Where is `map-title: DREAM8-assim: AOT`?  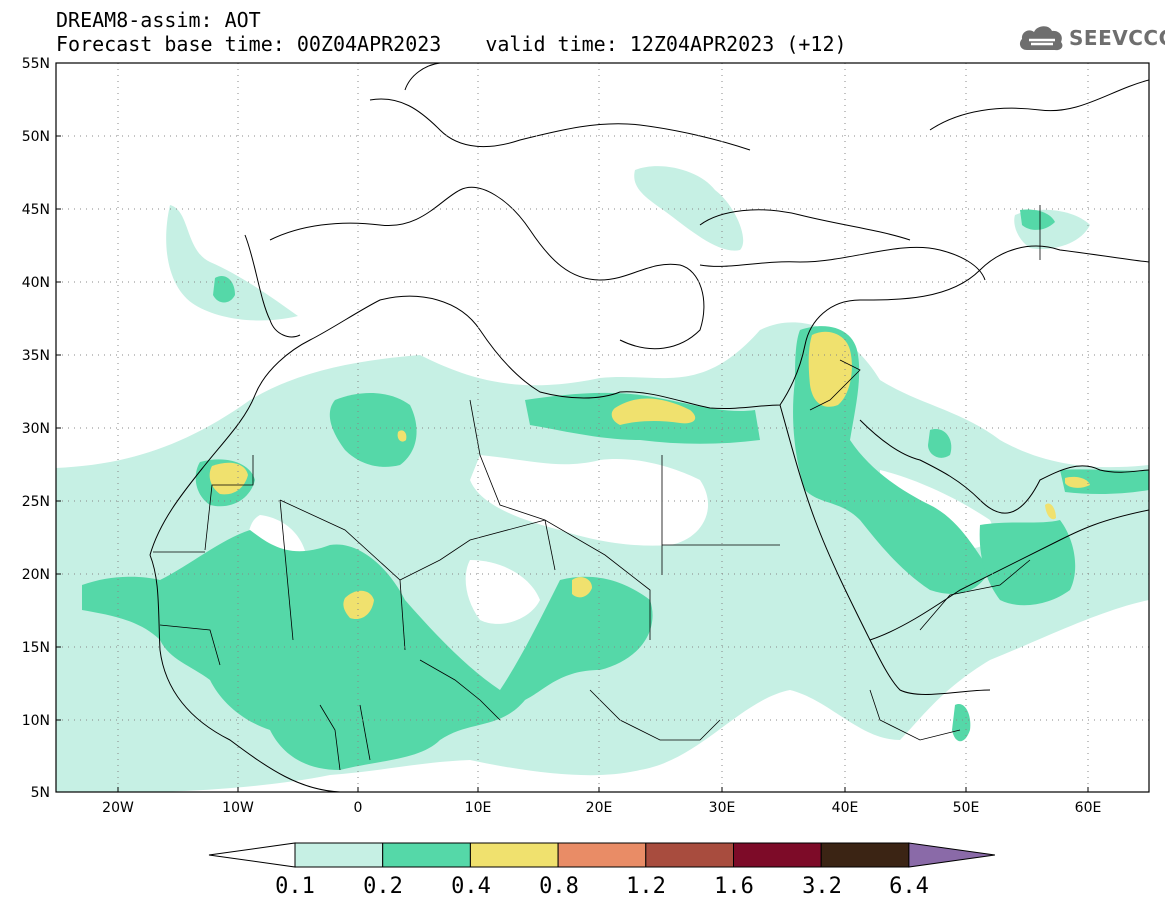 map-title: DREAM8-assim: AOT is located at coordinates (158, 20).